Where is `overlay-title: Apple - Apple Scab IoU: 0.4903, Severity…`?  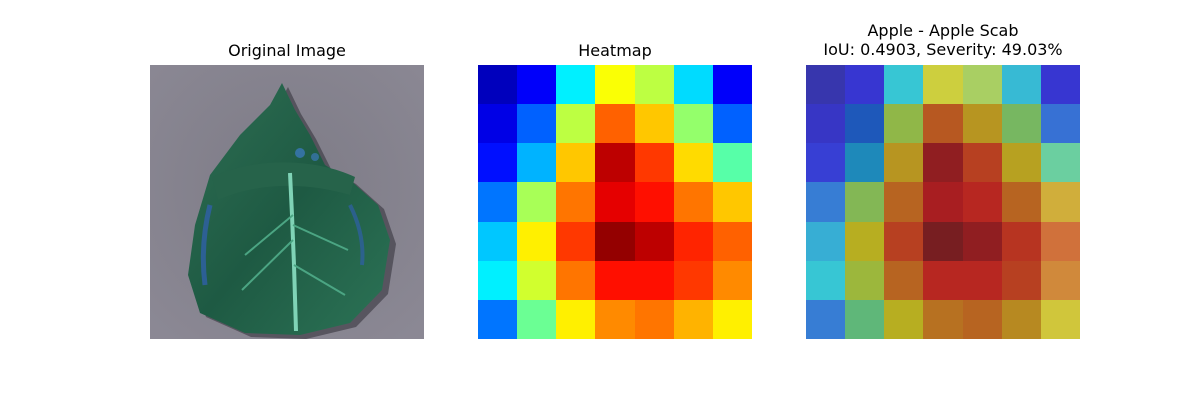
overlay-title: Apple - Apple Scab IoU: 0.4903, Severity… is located at coordinates (943, 40).